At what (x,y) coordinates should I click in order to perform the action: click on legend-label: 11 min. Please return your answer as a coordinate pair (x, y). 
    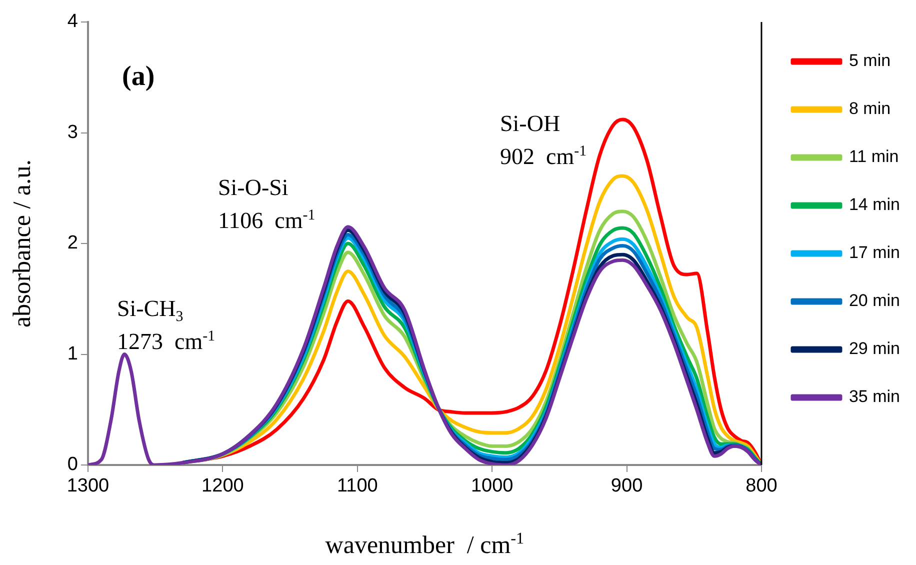
    Looking at the image, I should click on (873, 156).